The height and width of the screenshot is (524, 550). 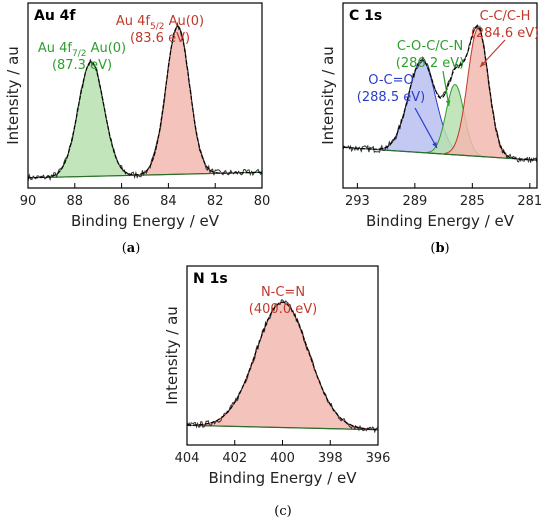 I want to click on peak-value-label: (288.5 eV), so click(x=391, y=97).